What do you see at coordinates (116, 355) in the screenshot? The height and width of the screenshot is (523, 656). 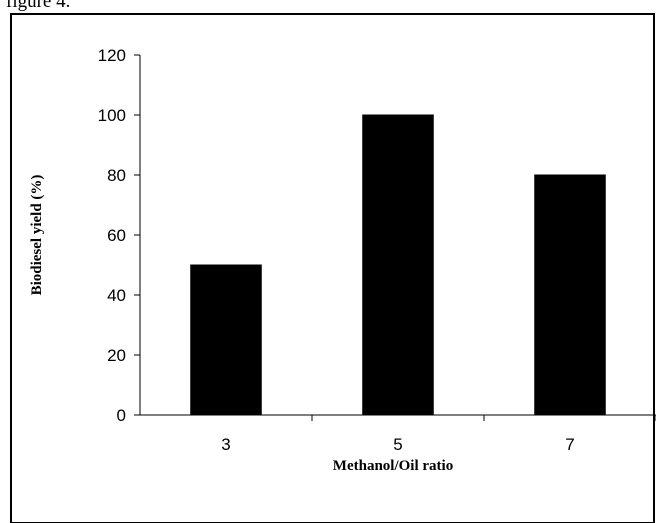 I see `y-tick-label: 20` at bounding box center [116, 355].